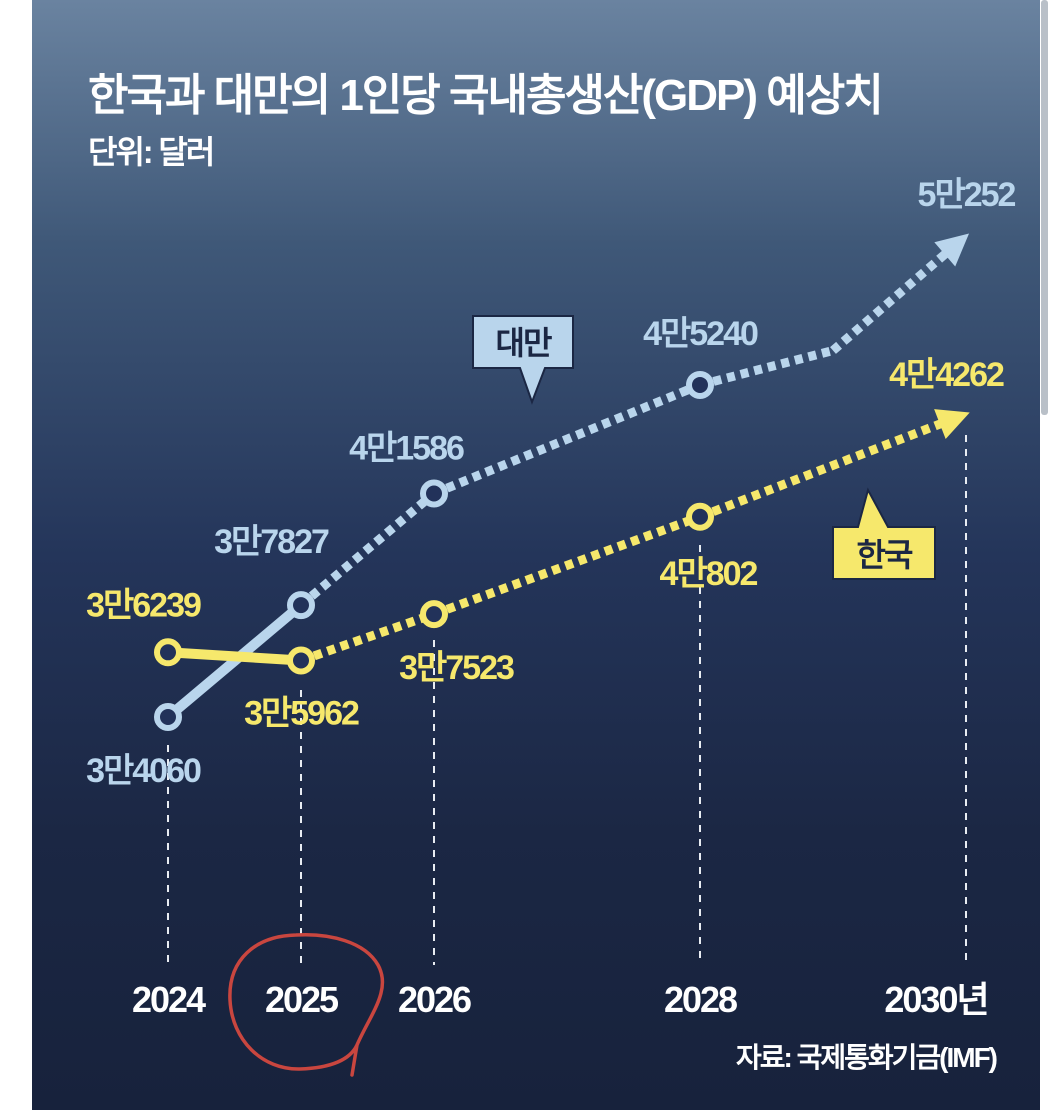  I want to click on legend-korea-label: 한국, so click(885, 555).